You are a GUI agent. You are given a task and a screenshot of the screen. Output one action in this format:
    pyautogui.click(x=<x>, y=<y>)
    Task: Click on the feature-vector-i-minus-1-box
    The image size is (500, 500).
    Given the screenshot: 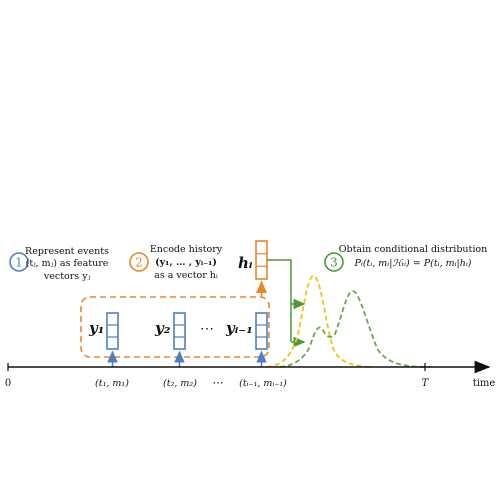 What is the action you would take?
    pyautogui.click(x=261, y=331)
    